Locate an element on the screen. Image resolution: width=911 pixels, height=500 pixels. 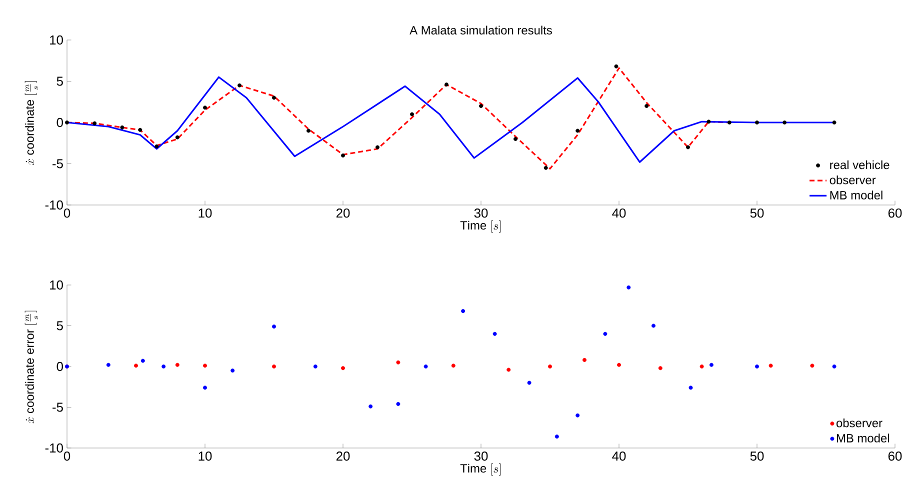
legend-label: real vehicle is located at coordinates (860, 165).